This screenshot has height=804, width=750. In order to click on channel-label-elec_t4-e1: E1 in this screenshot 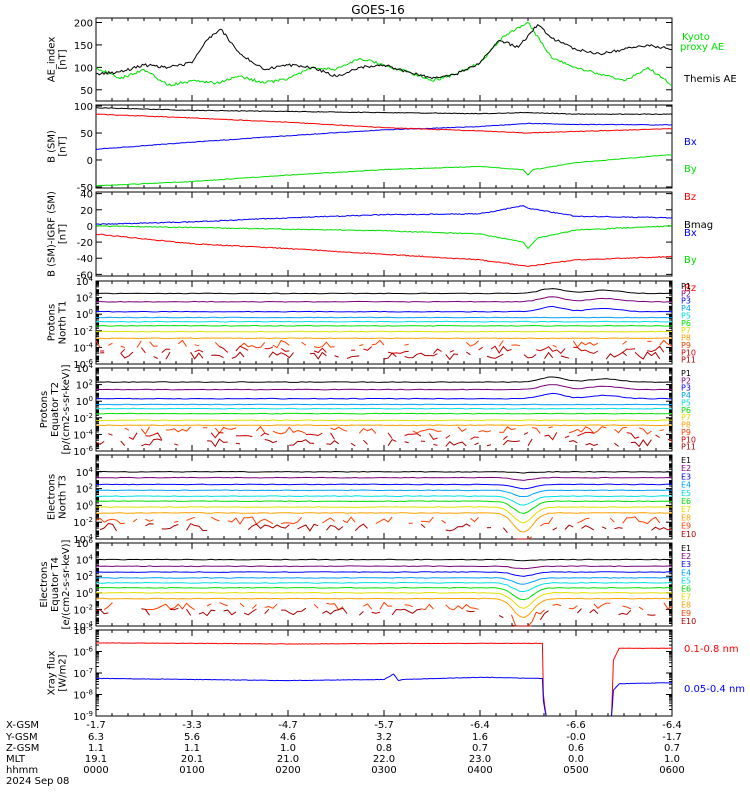, I will do `click(686, 548)`.